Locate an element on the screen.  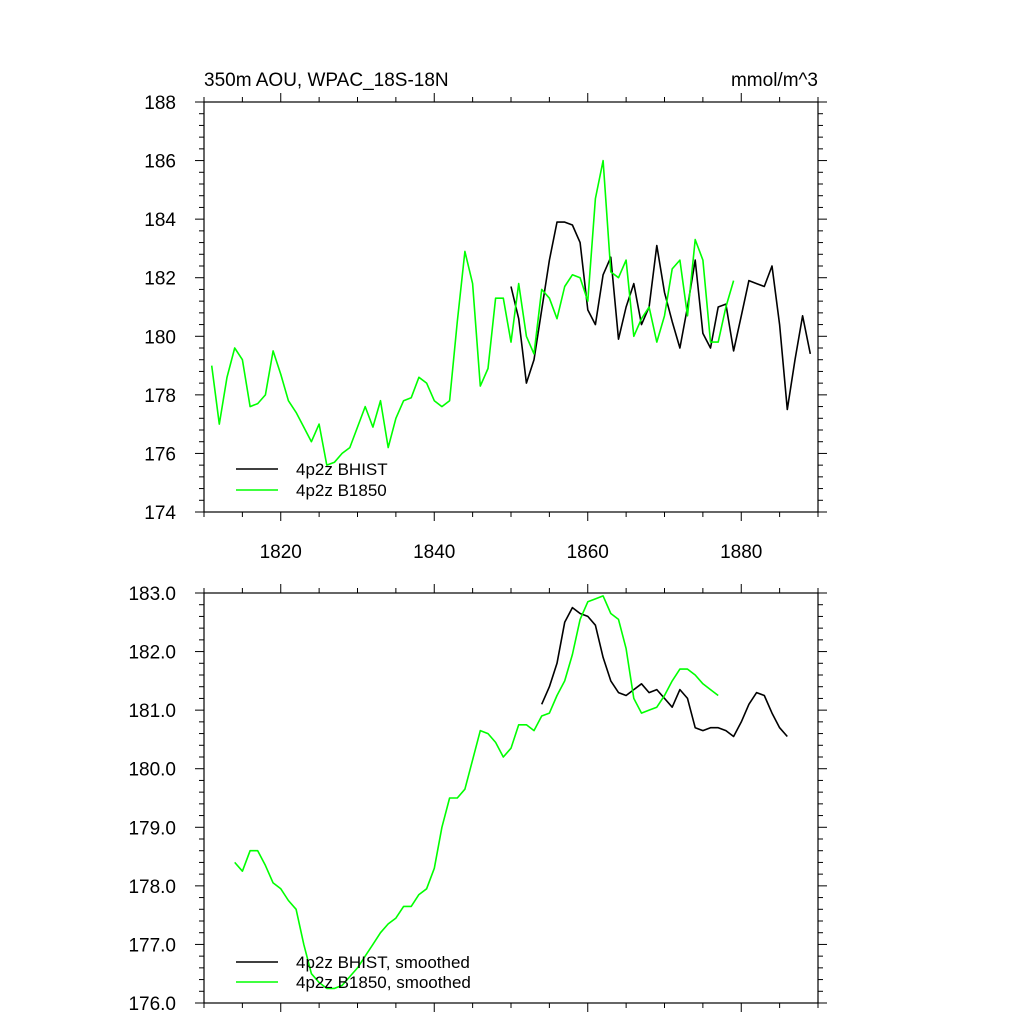
y-tick-label: 177.0 is located at coordinates (152, 945).